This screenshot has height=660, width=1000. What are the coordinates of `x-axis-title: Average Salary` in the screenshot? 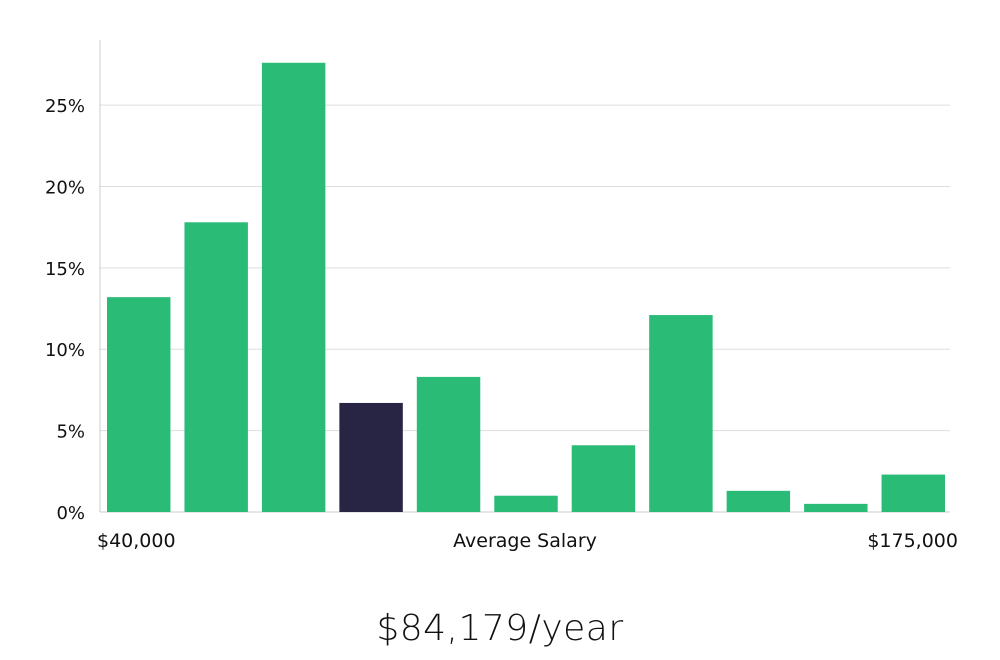 It's located at (525, 541).